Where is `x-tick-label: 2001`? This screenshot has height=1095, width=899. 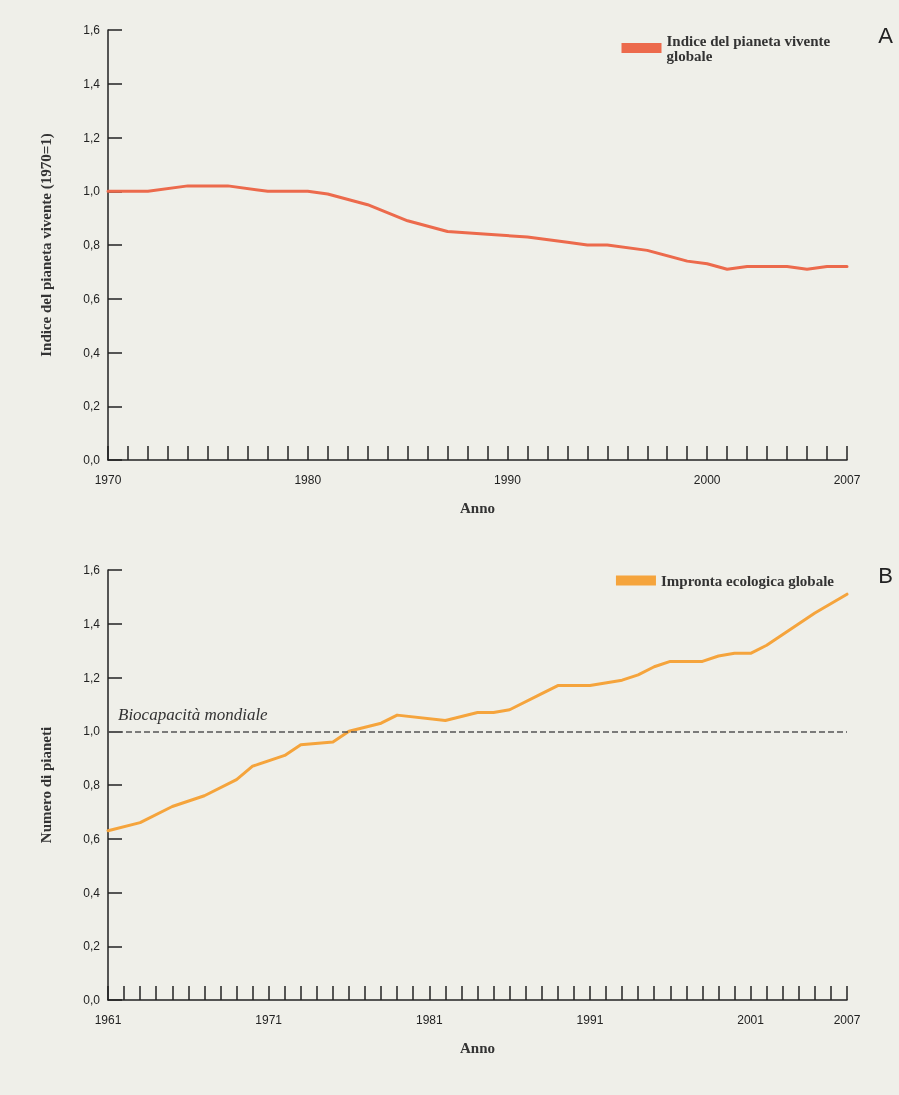 x-tick-label: 2001 is located at coordinates (751, 1020).